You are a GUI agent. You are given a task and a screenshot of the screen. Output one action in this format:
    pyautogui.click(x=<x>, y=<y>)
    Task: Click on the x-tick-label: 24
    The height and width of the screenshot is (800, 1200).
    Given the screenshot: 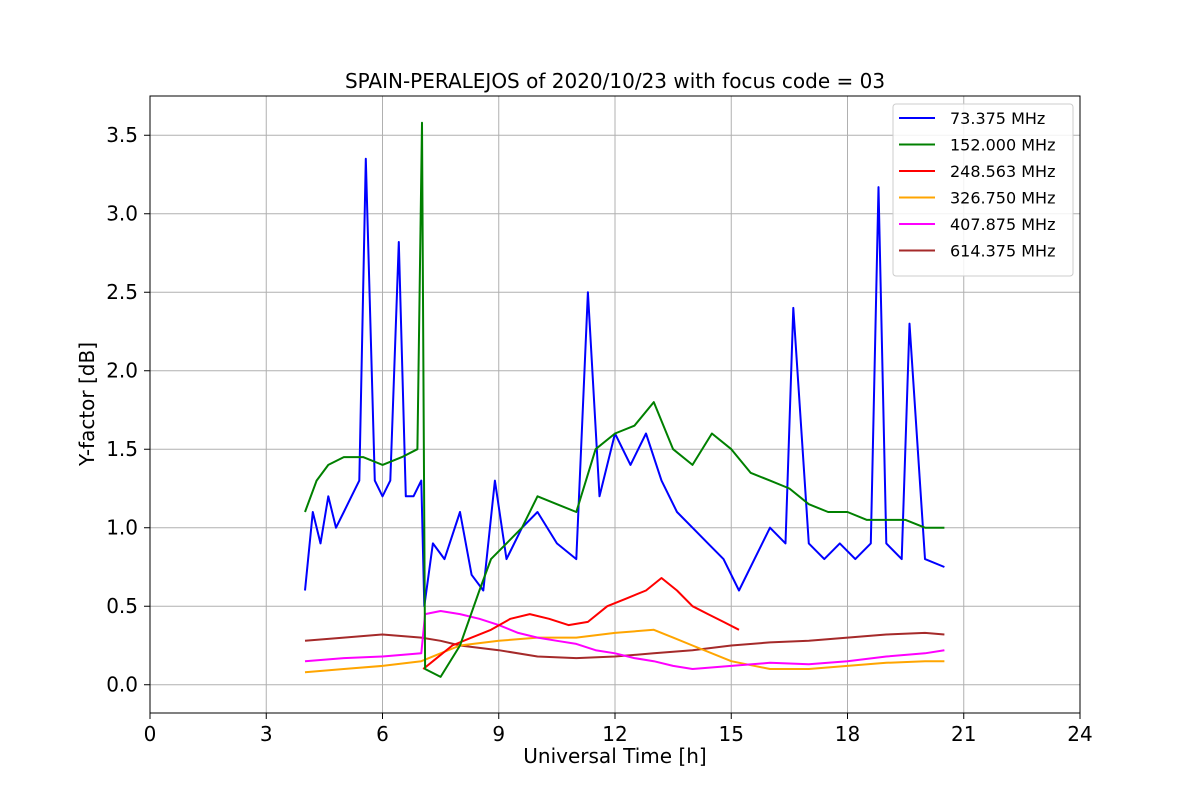 What is the action you would take?
    pyautogui.click(x=1079, y=734)
    